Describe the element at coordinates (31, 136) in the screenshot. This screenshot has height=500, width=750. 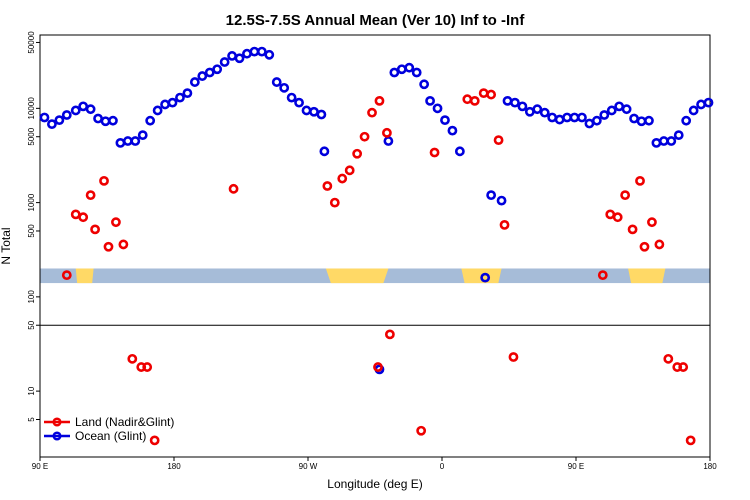
I see `y-tick-label-6: 5000` at that location.